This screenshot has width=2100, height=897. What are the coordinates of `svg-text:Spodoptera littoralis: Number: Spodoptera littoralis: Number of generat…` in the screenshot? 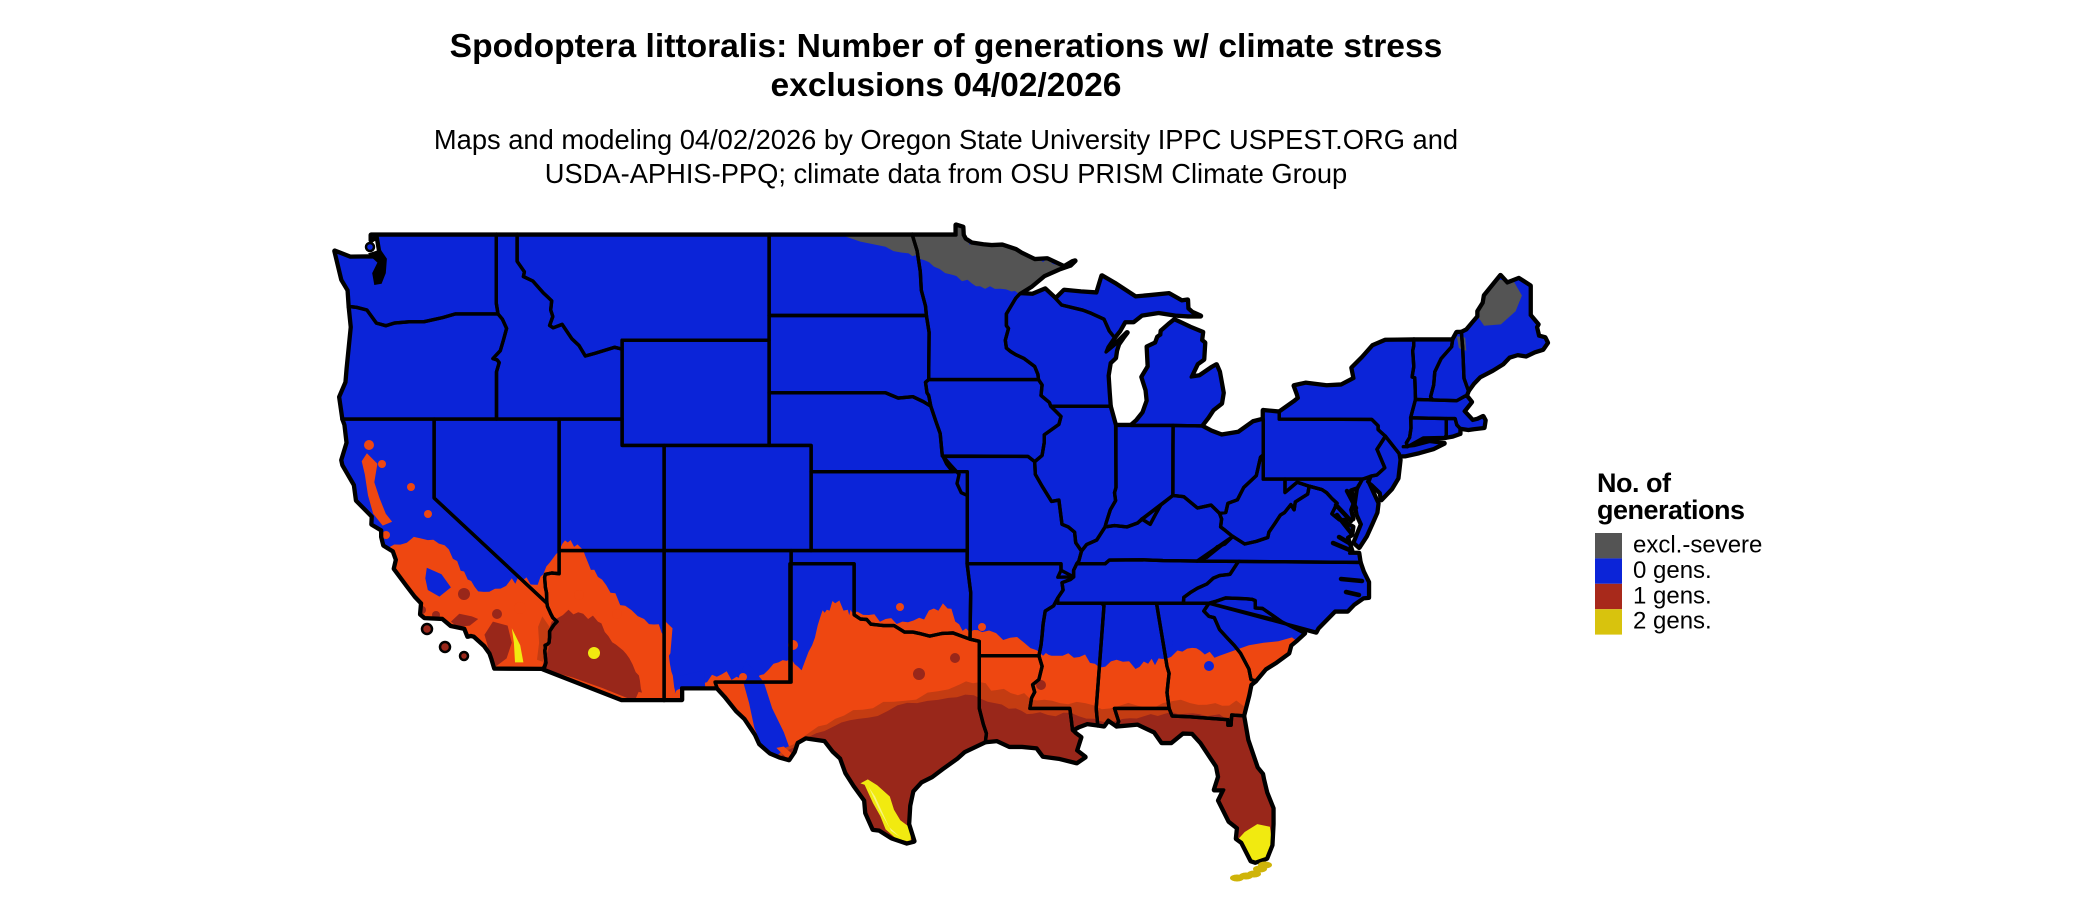 It's located at (946, 46).